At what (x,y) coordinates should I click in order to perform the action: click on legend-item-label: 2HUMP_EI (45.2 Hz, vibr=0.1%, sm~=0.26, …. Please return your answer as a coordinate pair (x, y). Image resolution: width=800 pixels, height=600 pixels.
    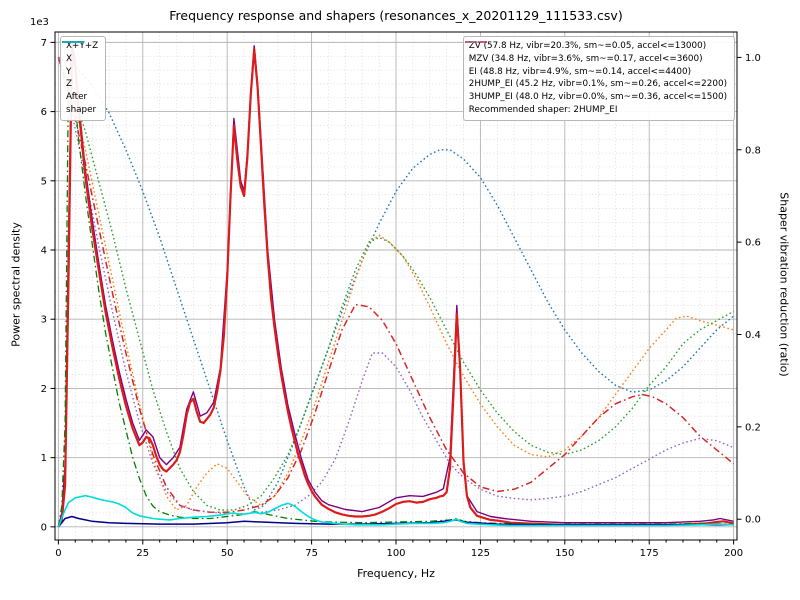
    Looking at the image, I should click on (597, 84).